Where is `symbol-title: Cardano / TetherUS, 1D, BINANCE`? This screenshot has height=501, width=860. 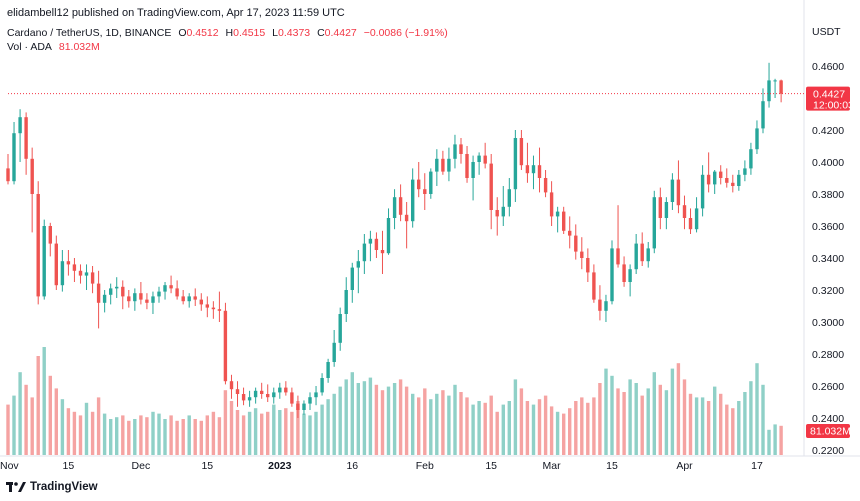 symbol-title: Cardano / TetherUS, 1D, BINANCE is located at coordinates (89, 33).